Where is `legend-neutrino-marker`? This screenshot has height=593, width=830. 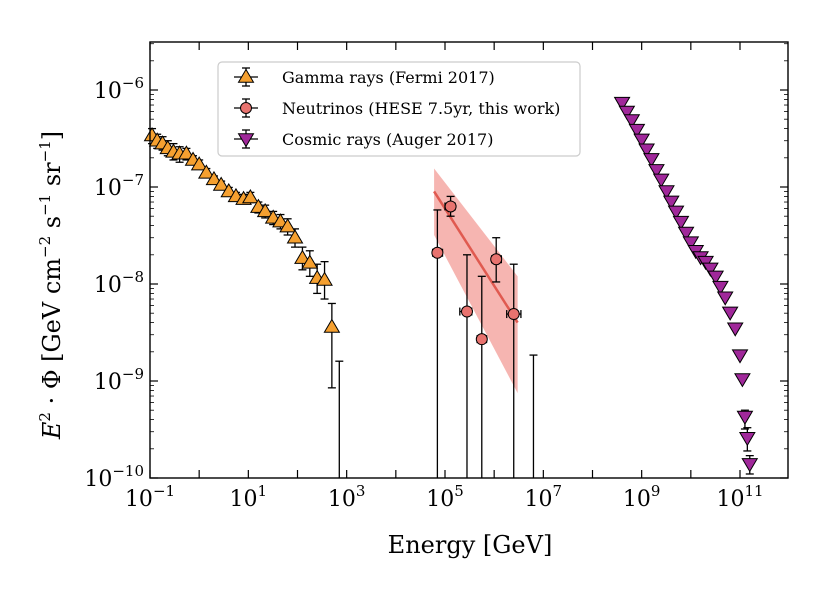
legend-neutrino-marker is located at coordinates (246, 108).